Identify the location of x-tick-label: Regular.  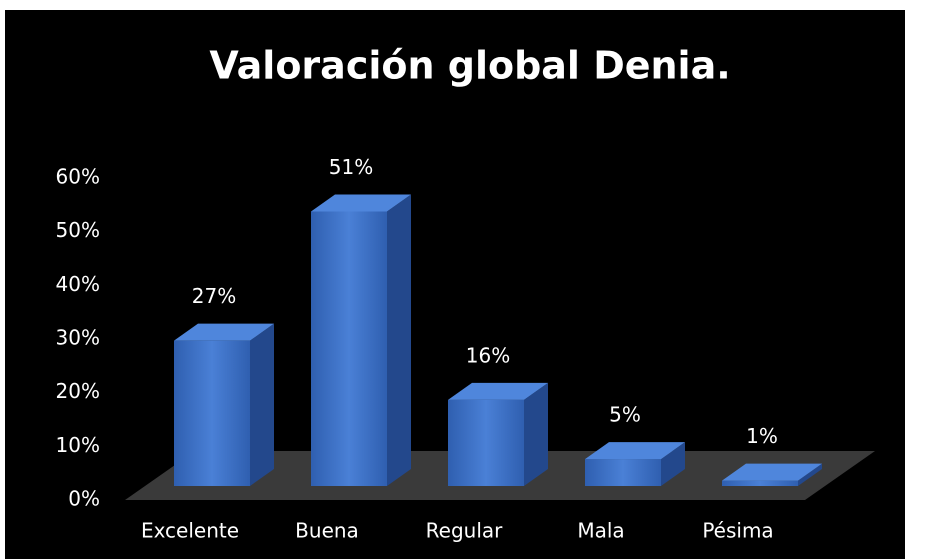
(464, 531).